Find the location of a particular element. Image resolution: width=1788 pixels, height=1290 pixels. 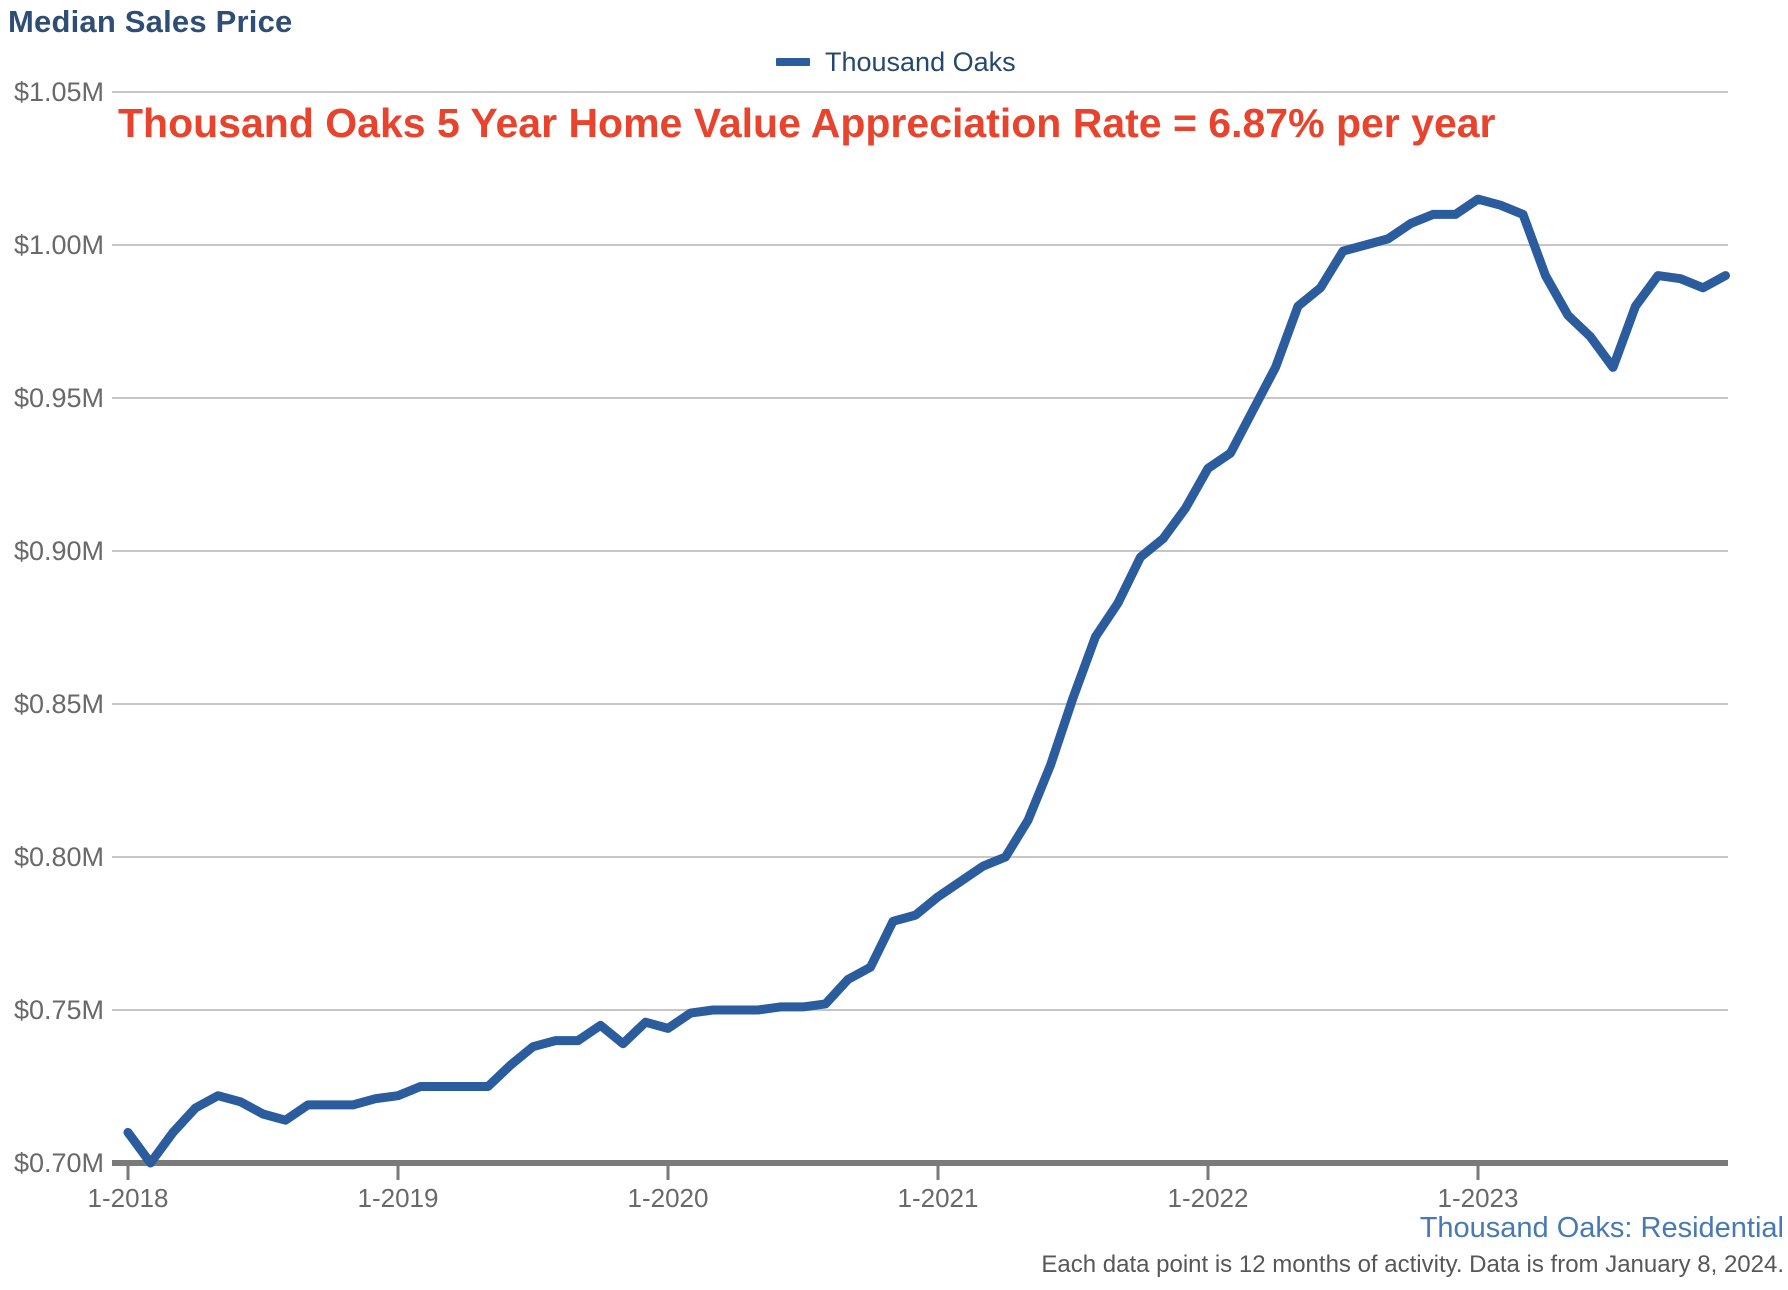

source-link: Thousand Oaks: Residential is located at coordinates (1601, 1228).